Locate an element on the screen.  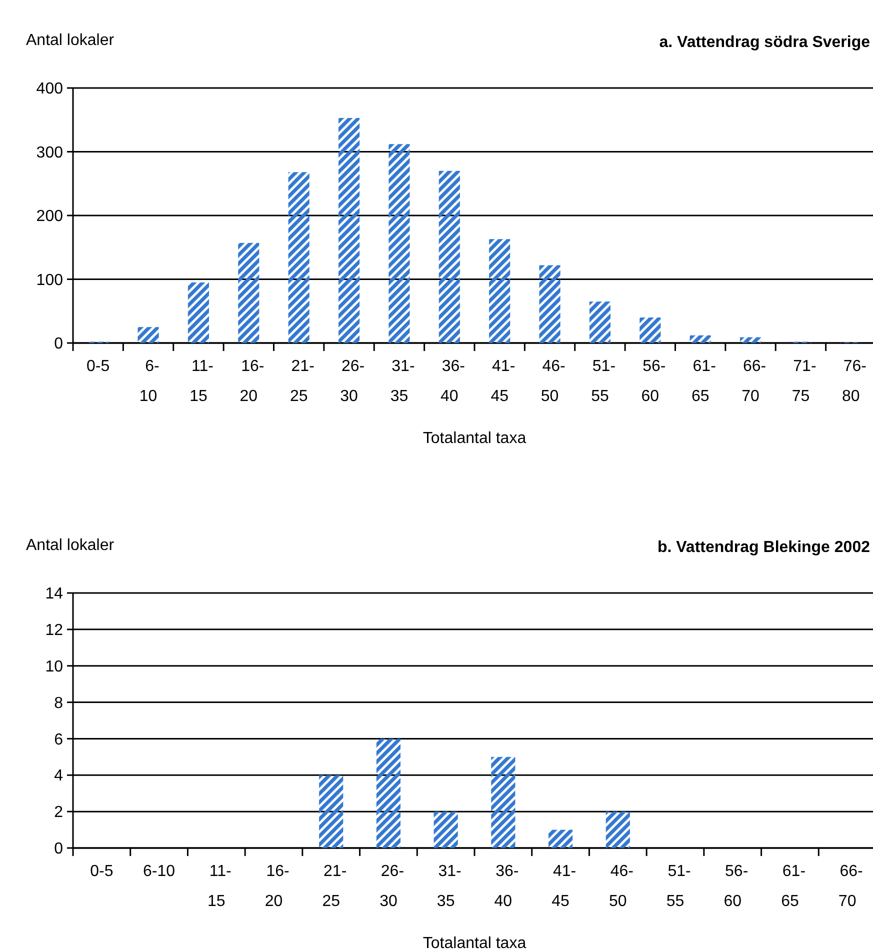
y-tick-label: 12 is located at coordinates (54, 631).